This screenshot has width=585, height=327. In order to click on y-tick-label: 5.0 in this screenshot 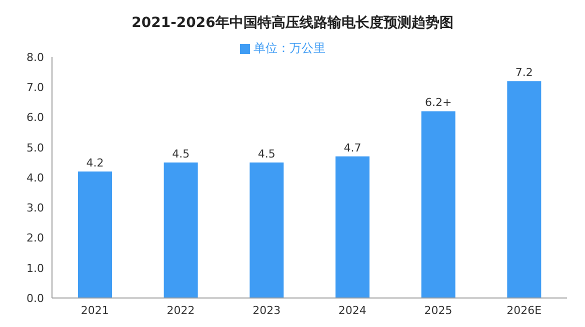, I will do `click(35, 147)`.